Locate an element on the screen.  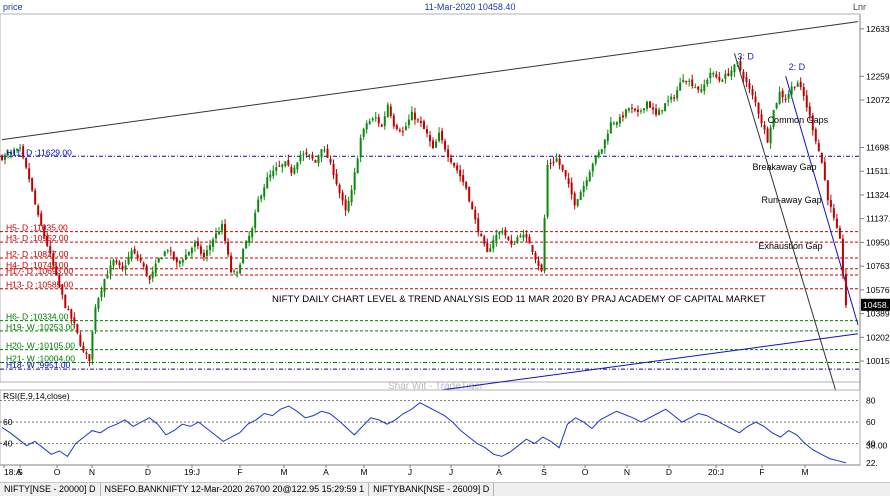
annotation: Breakaway Gap is located at coordinates (785, 167).